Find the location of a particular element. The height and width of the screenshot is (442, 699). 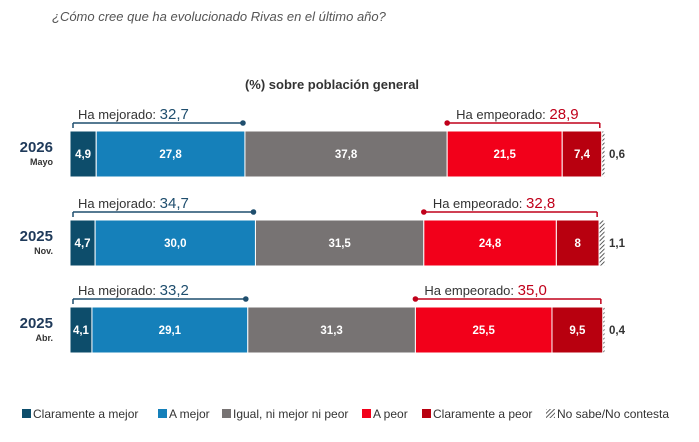

bar-value-label: 4,1 is located at coordinates (81, 331).